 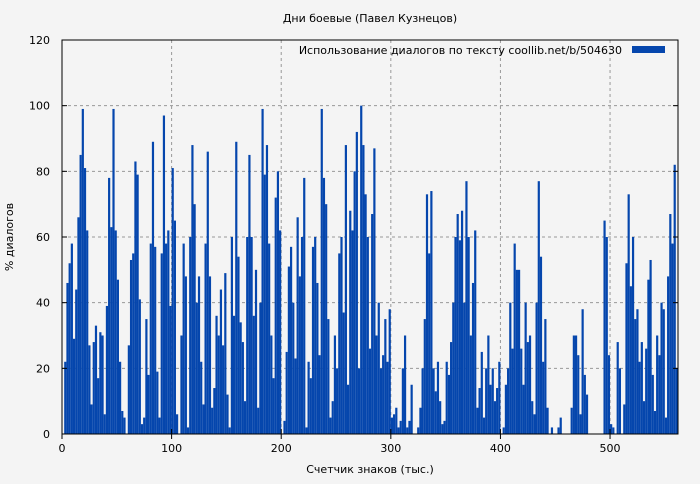 I want to click on y-tick-label: 20, so click(x=43, y=368).